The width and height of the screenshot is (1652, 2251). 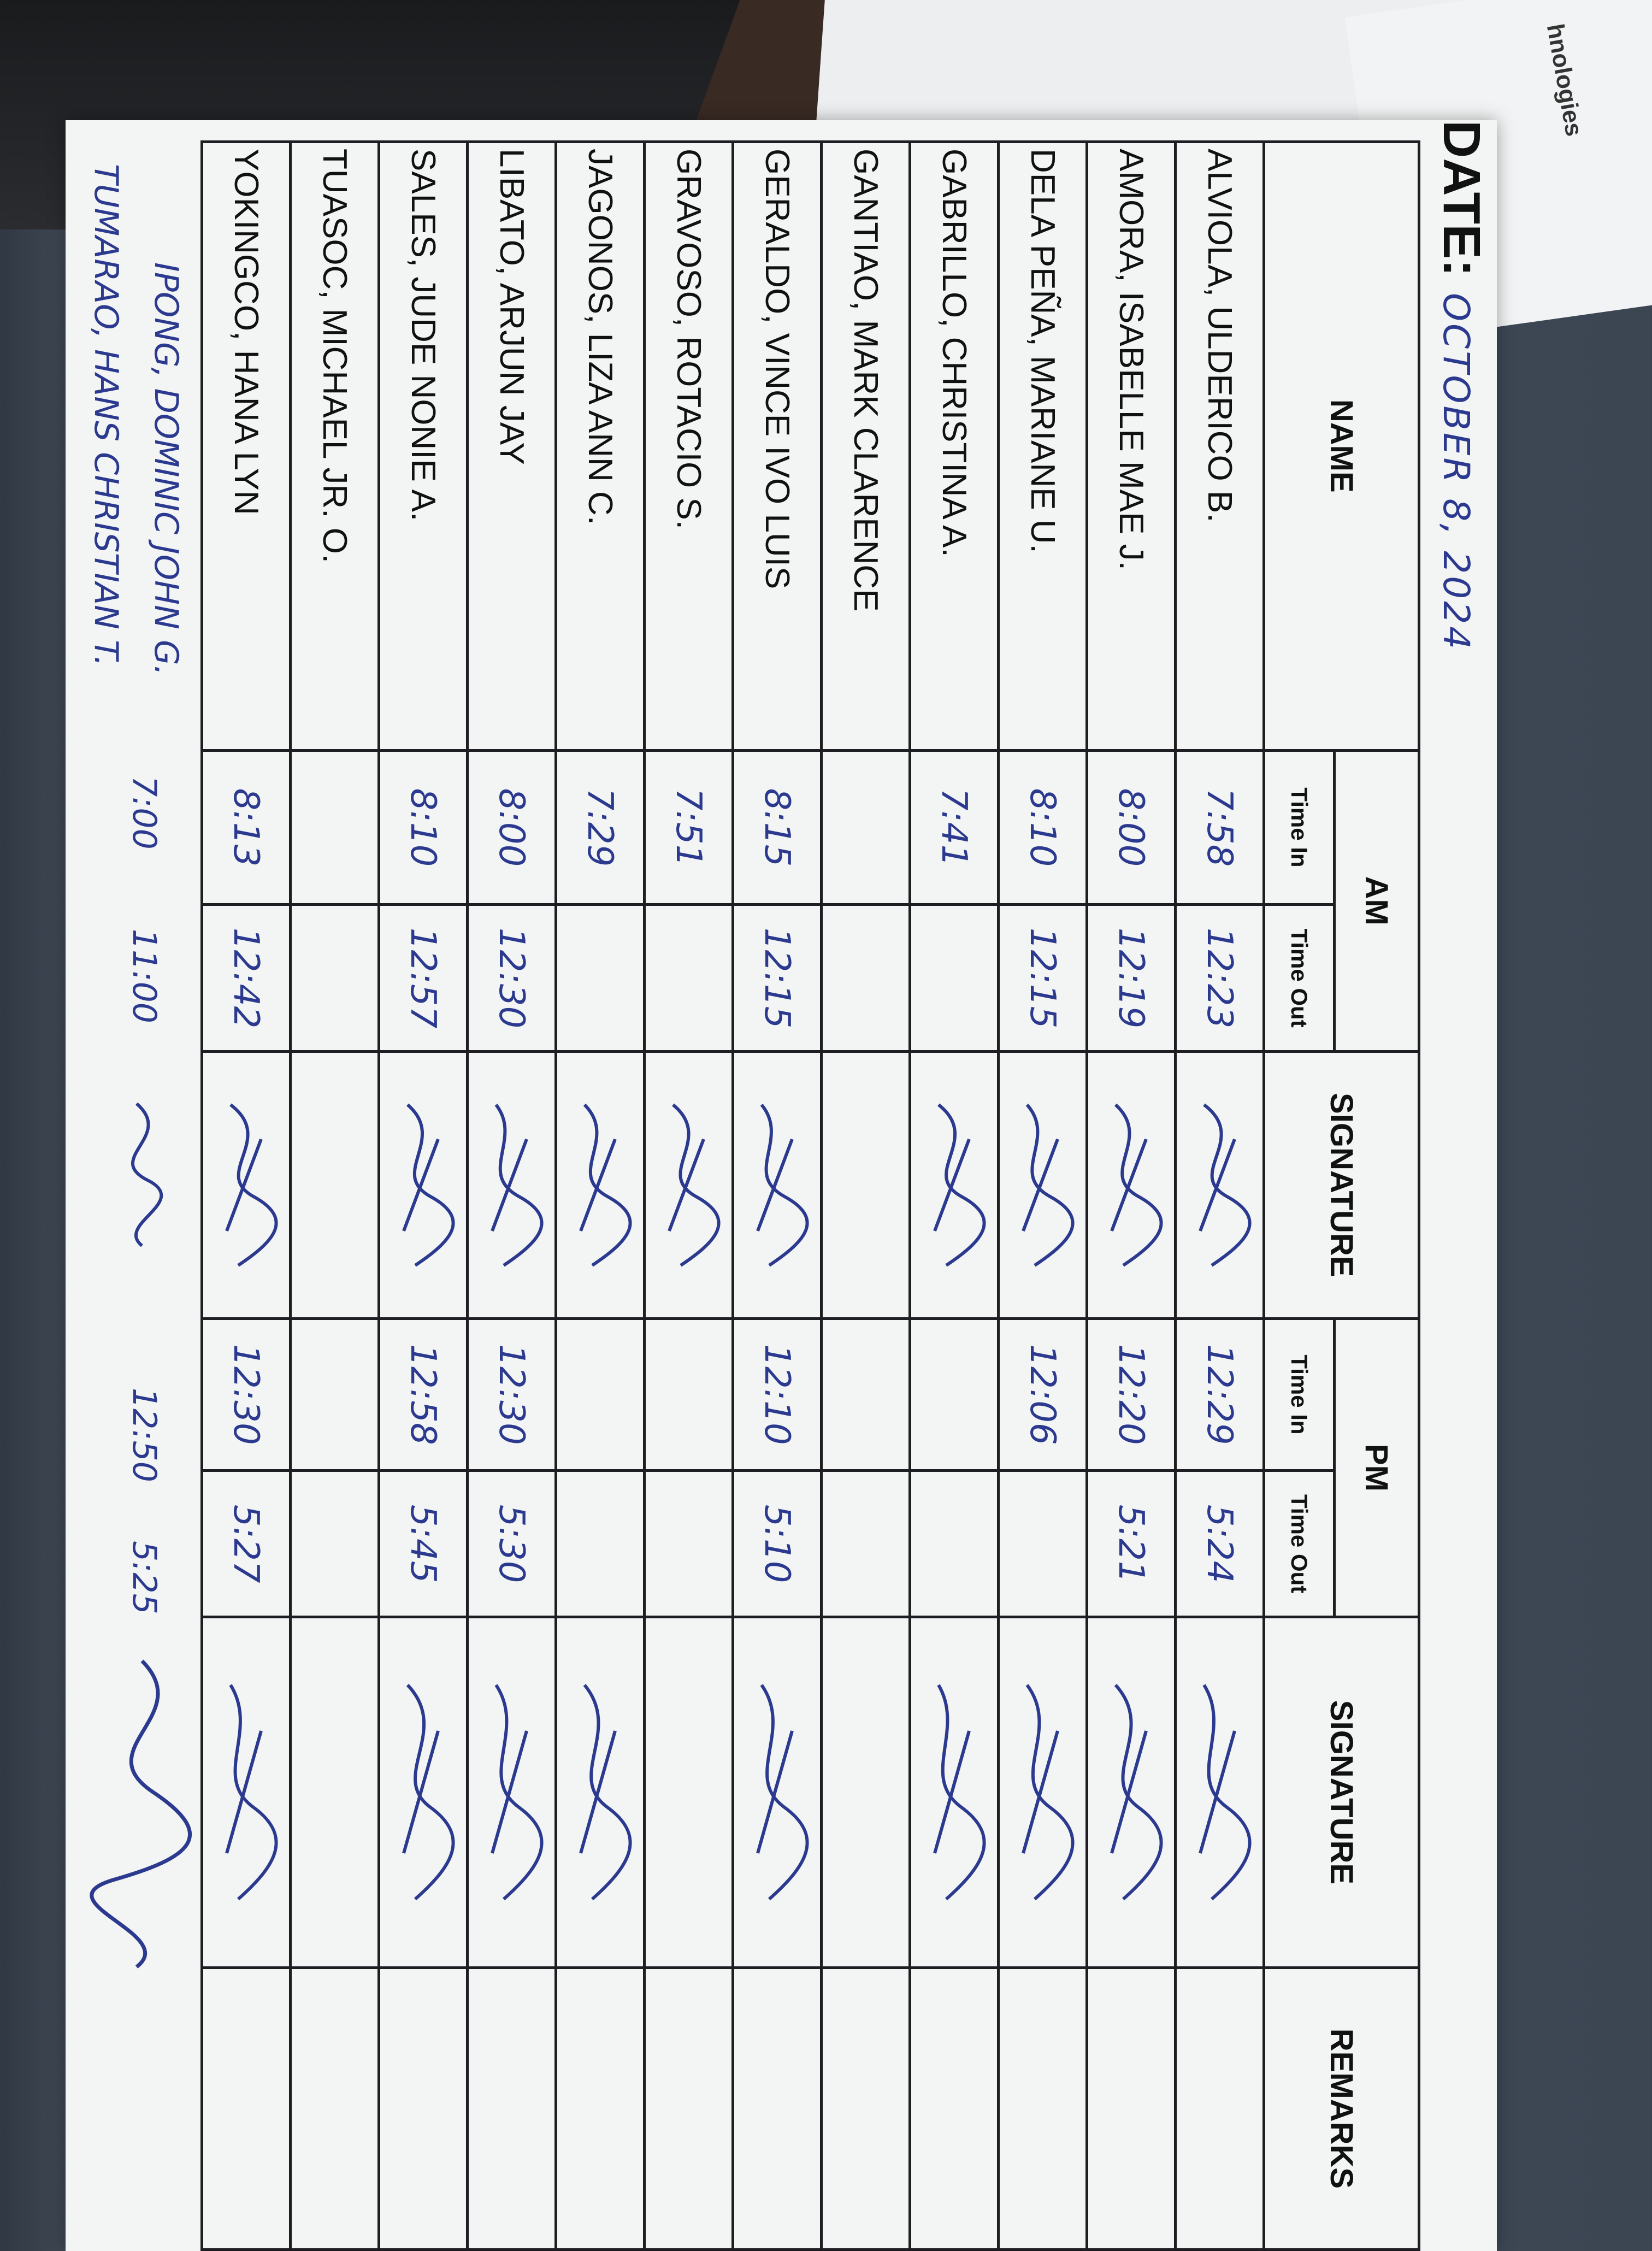 What do you see at coordinates (511, 1395) in the screenshot?
I see `pm-time-in: 12:30` at bounding box center [511, 1395].